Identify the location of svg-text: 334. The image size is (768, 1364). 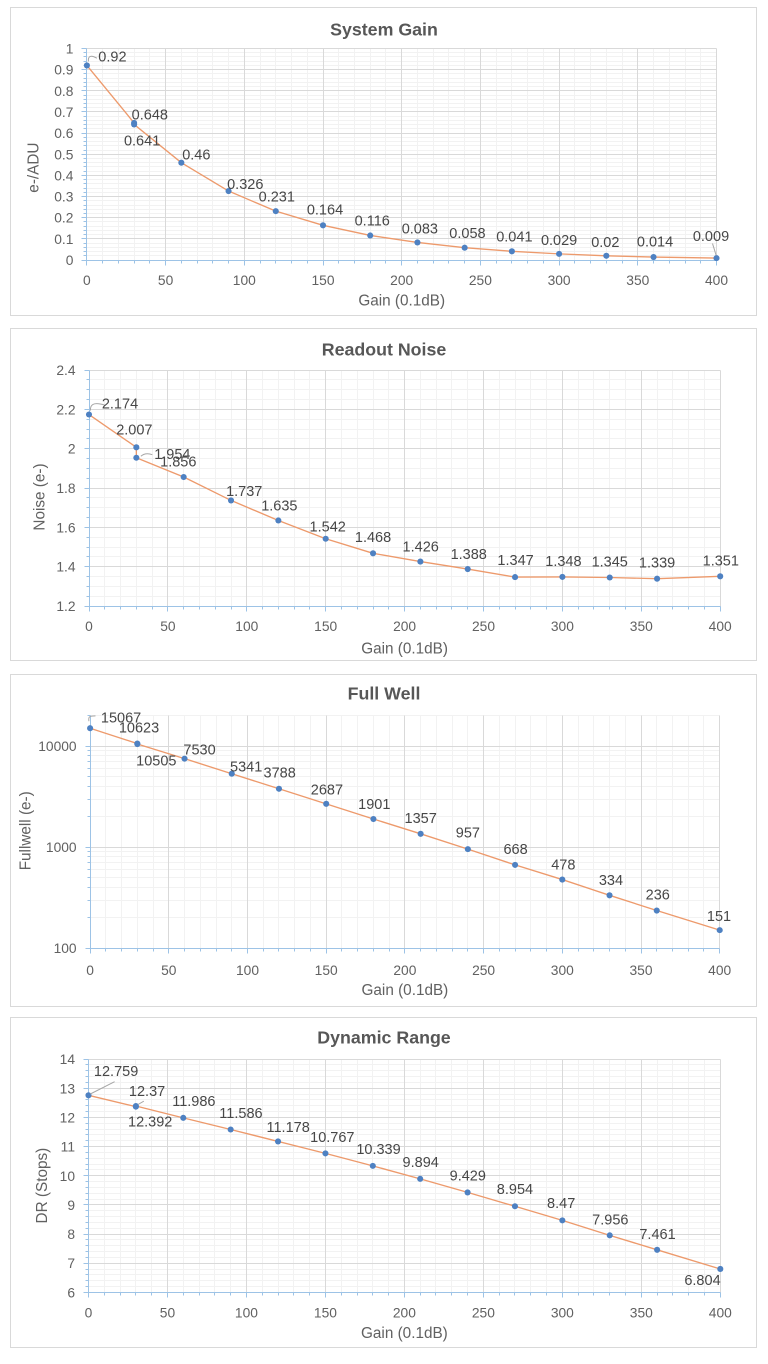
(611, 881).